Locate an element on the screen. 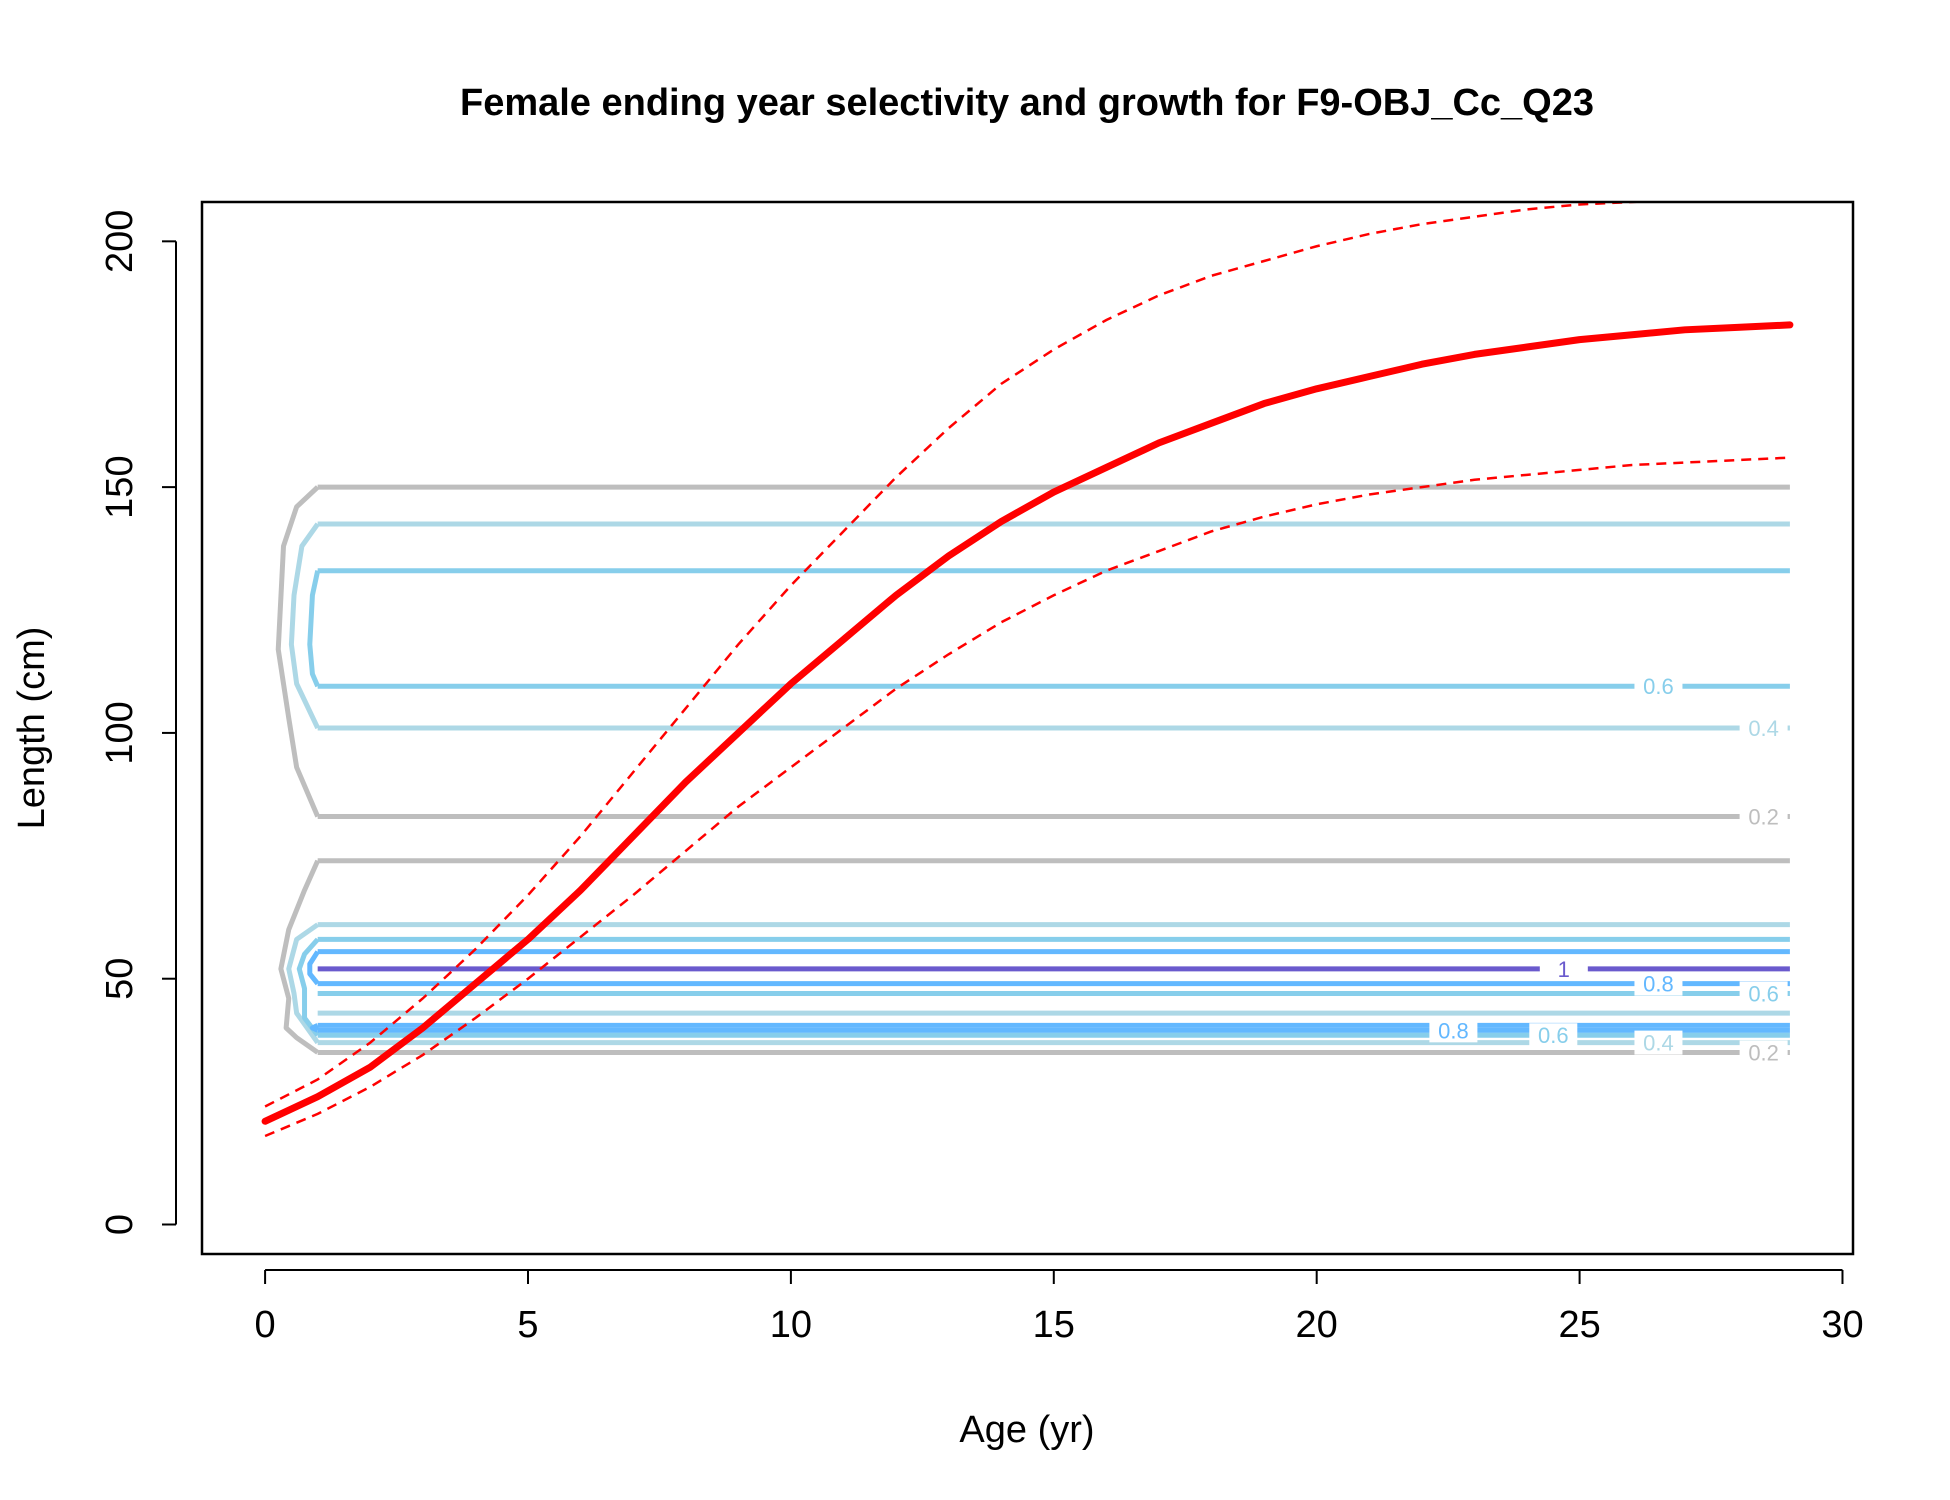 This screenshot has width=1950, height=1500. x-tick-label: 30 is located at coordinates (1842, 1325).